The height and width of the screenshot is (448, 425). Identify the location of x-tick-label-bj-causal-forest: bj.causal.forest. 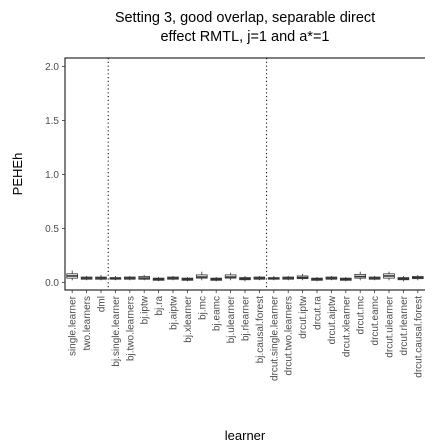
(260, 329).